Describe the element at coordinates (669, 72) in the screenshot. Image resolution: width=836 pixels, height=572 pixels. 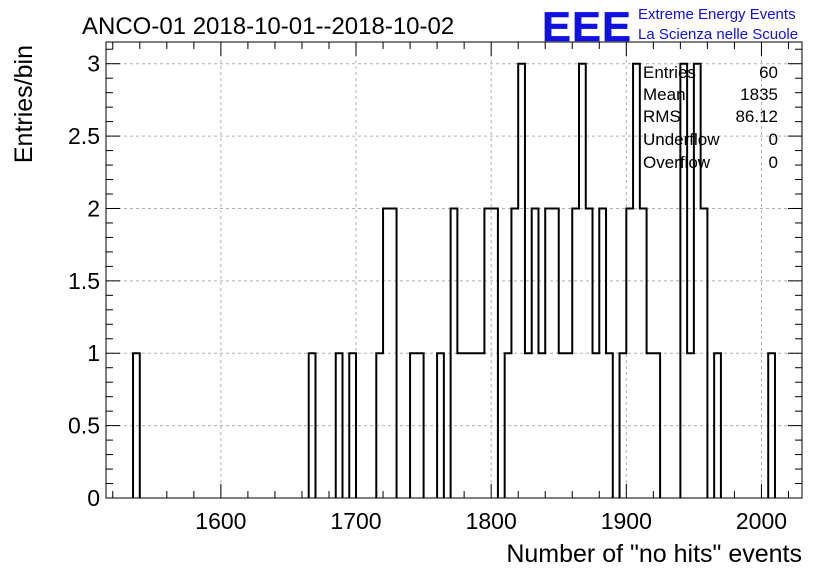
I see `stat-label: Entries` at that location.